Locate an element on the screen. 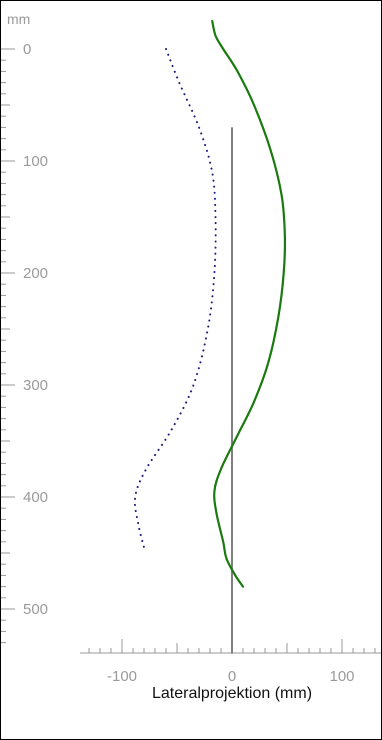  y-axis: 0 100 200 300 400 500 is located at coordinates (24, 342).